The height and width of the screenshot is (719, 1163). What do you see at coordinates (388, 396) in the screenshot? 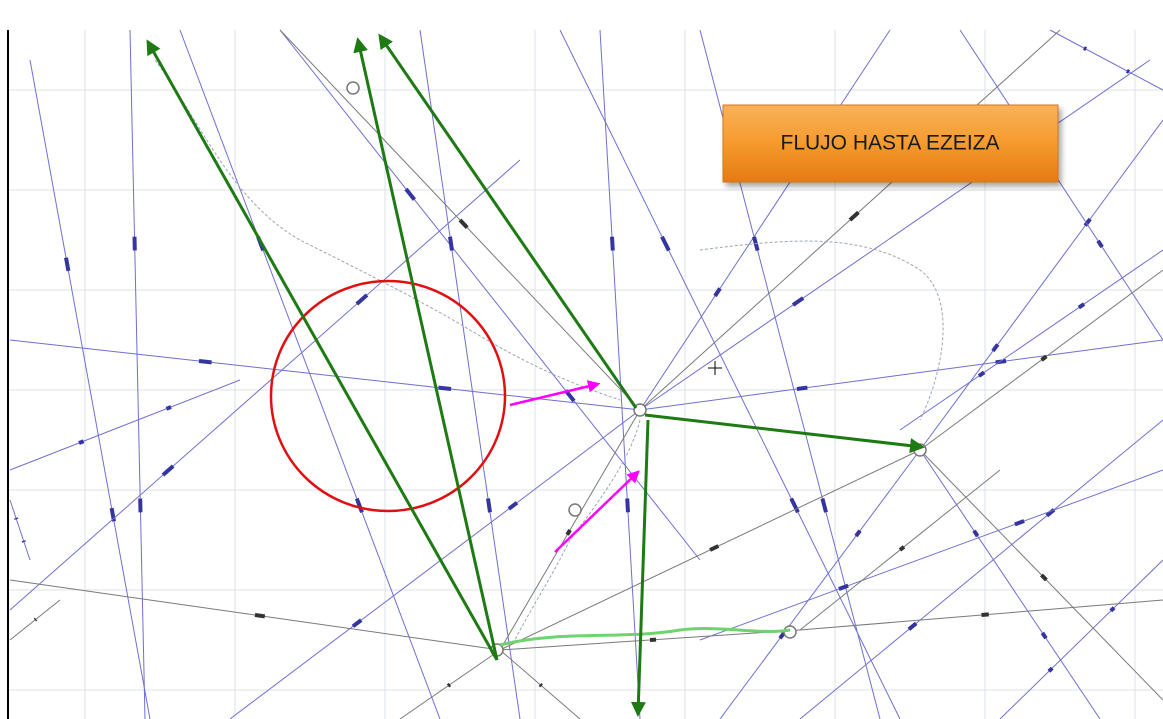
I see `highlight-circle` at bounding box center [388, 396].